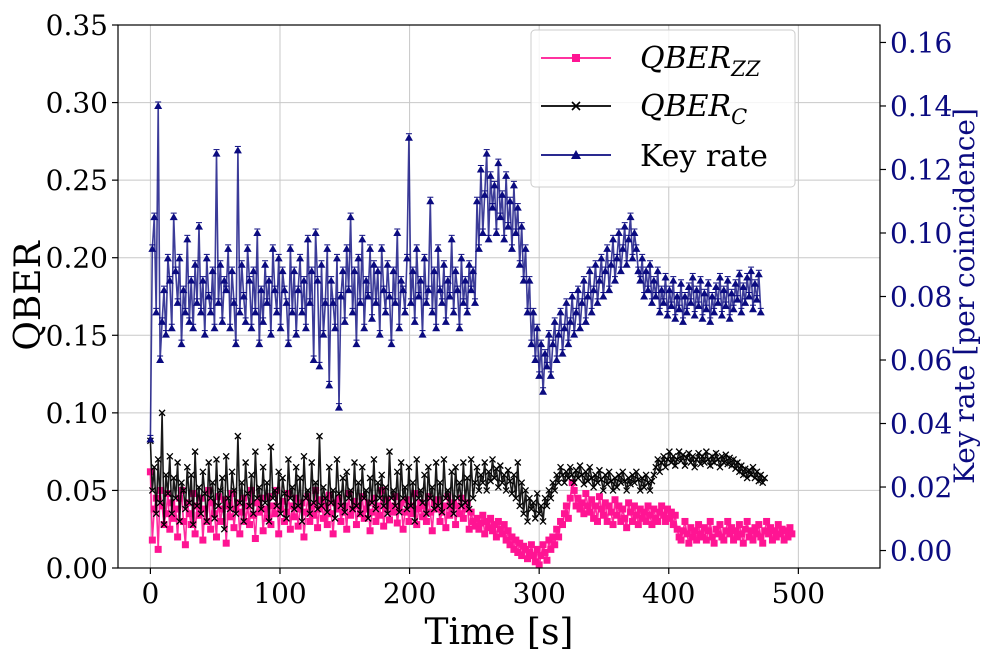 This screenshot has width=997, height=664. I want to click on y-tick-label: 0.05, so click(77, 490).